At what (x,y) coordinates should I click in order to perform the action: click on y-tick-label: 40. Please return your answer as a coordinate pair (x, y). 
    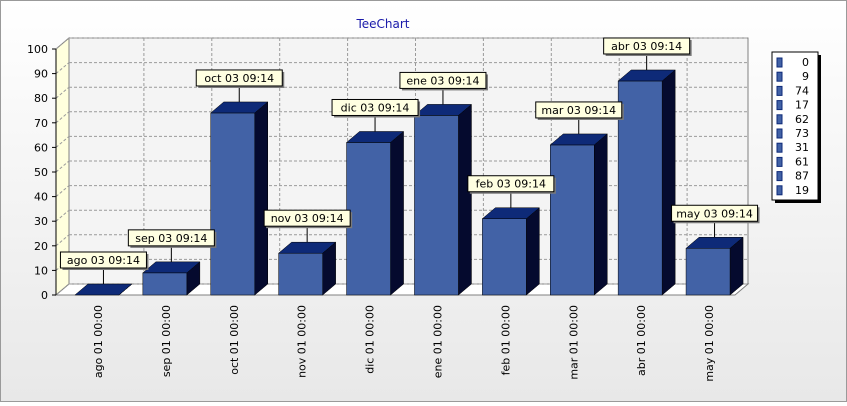
    Looking at the image, I should click on (41, 197).